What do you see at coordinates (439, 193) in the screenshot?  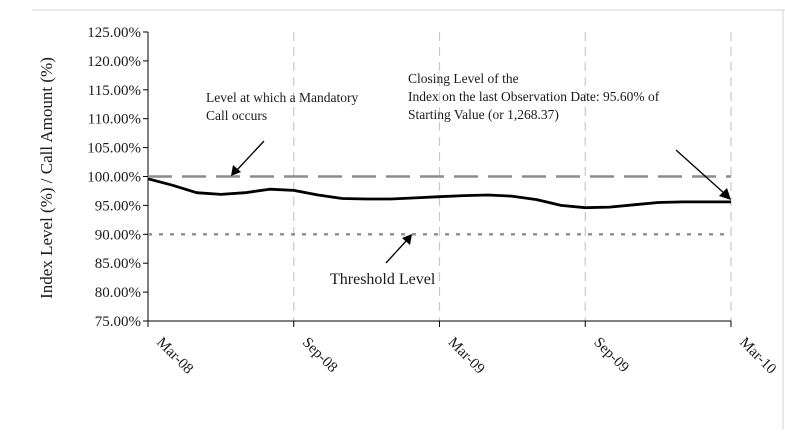 I see `index-level-line` at bounding box center [439, 193].